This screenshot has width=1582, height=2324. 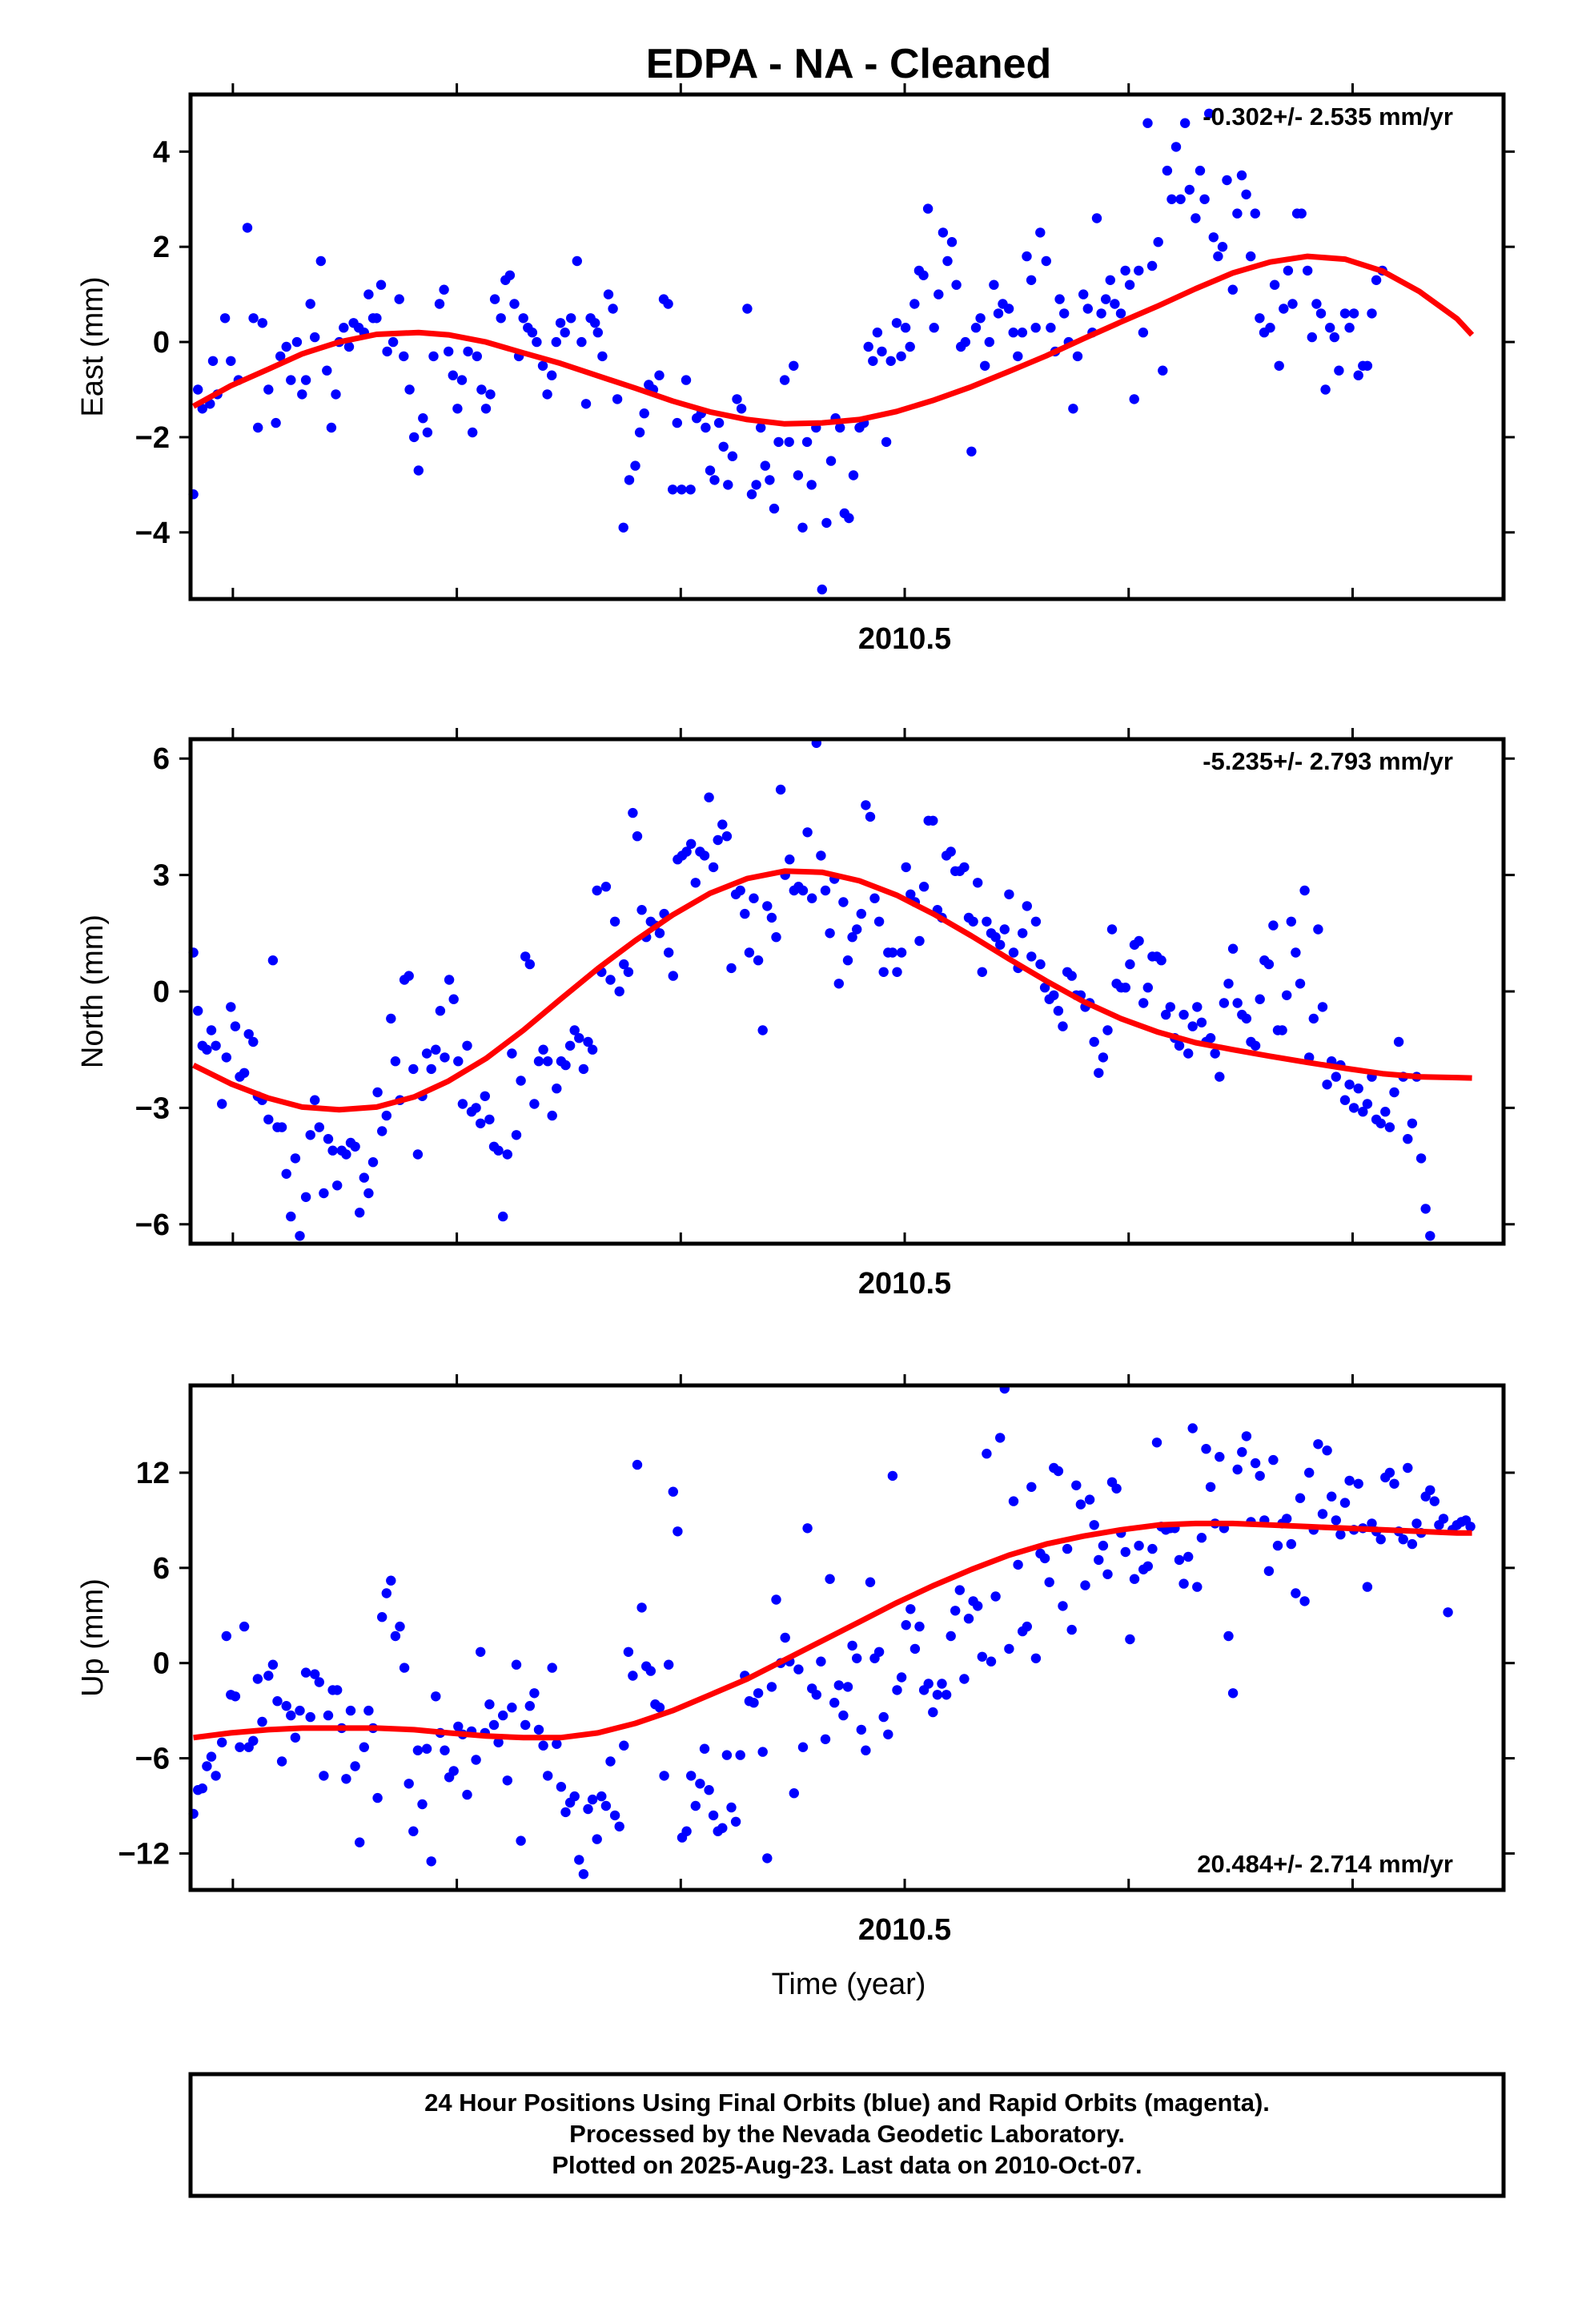 I want to click on fit-curve-north, so click(x=832, y=990).